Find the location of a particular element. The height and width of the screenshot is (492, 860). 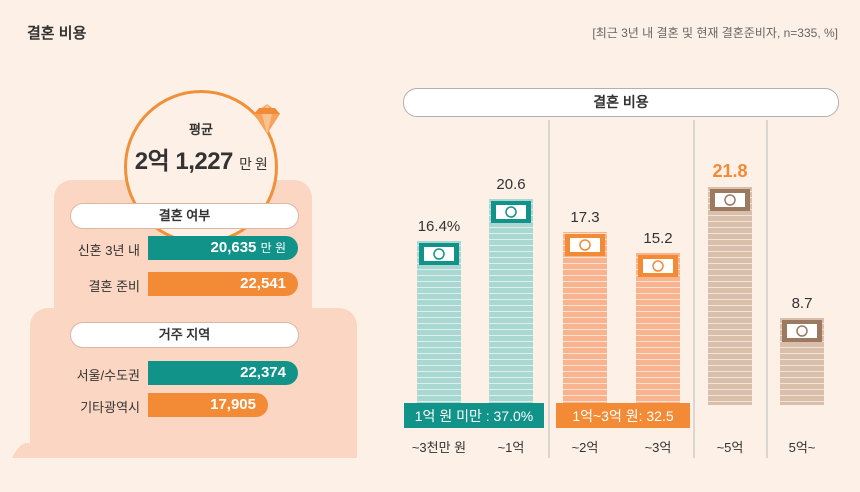

marital-status-title: 결혼 여부 is located at coordinates (184, 216).